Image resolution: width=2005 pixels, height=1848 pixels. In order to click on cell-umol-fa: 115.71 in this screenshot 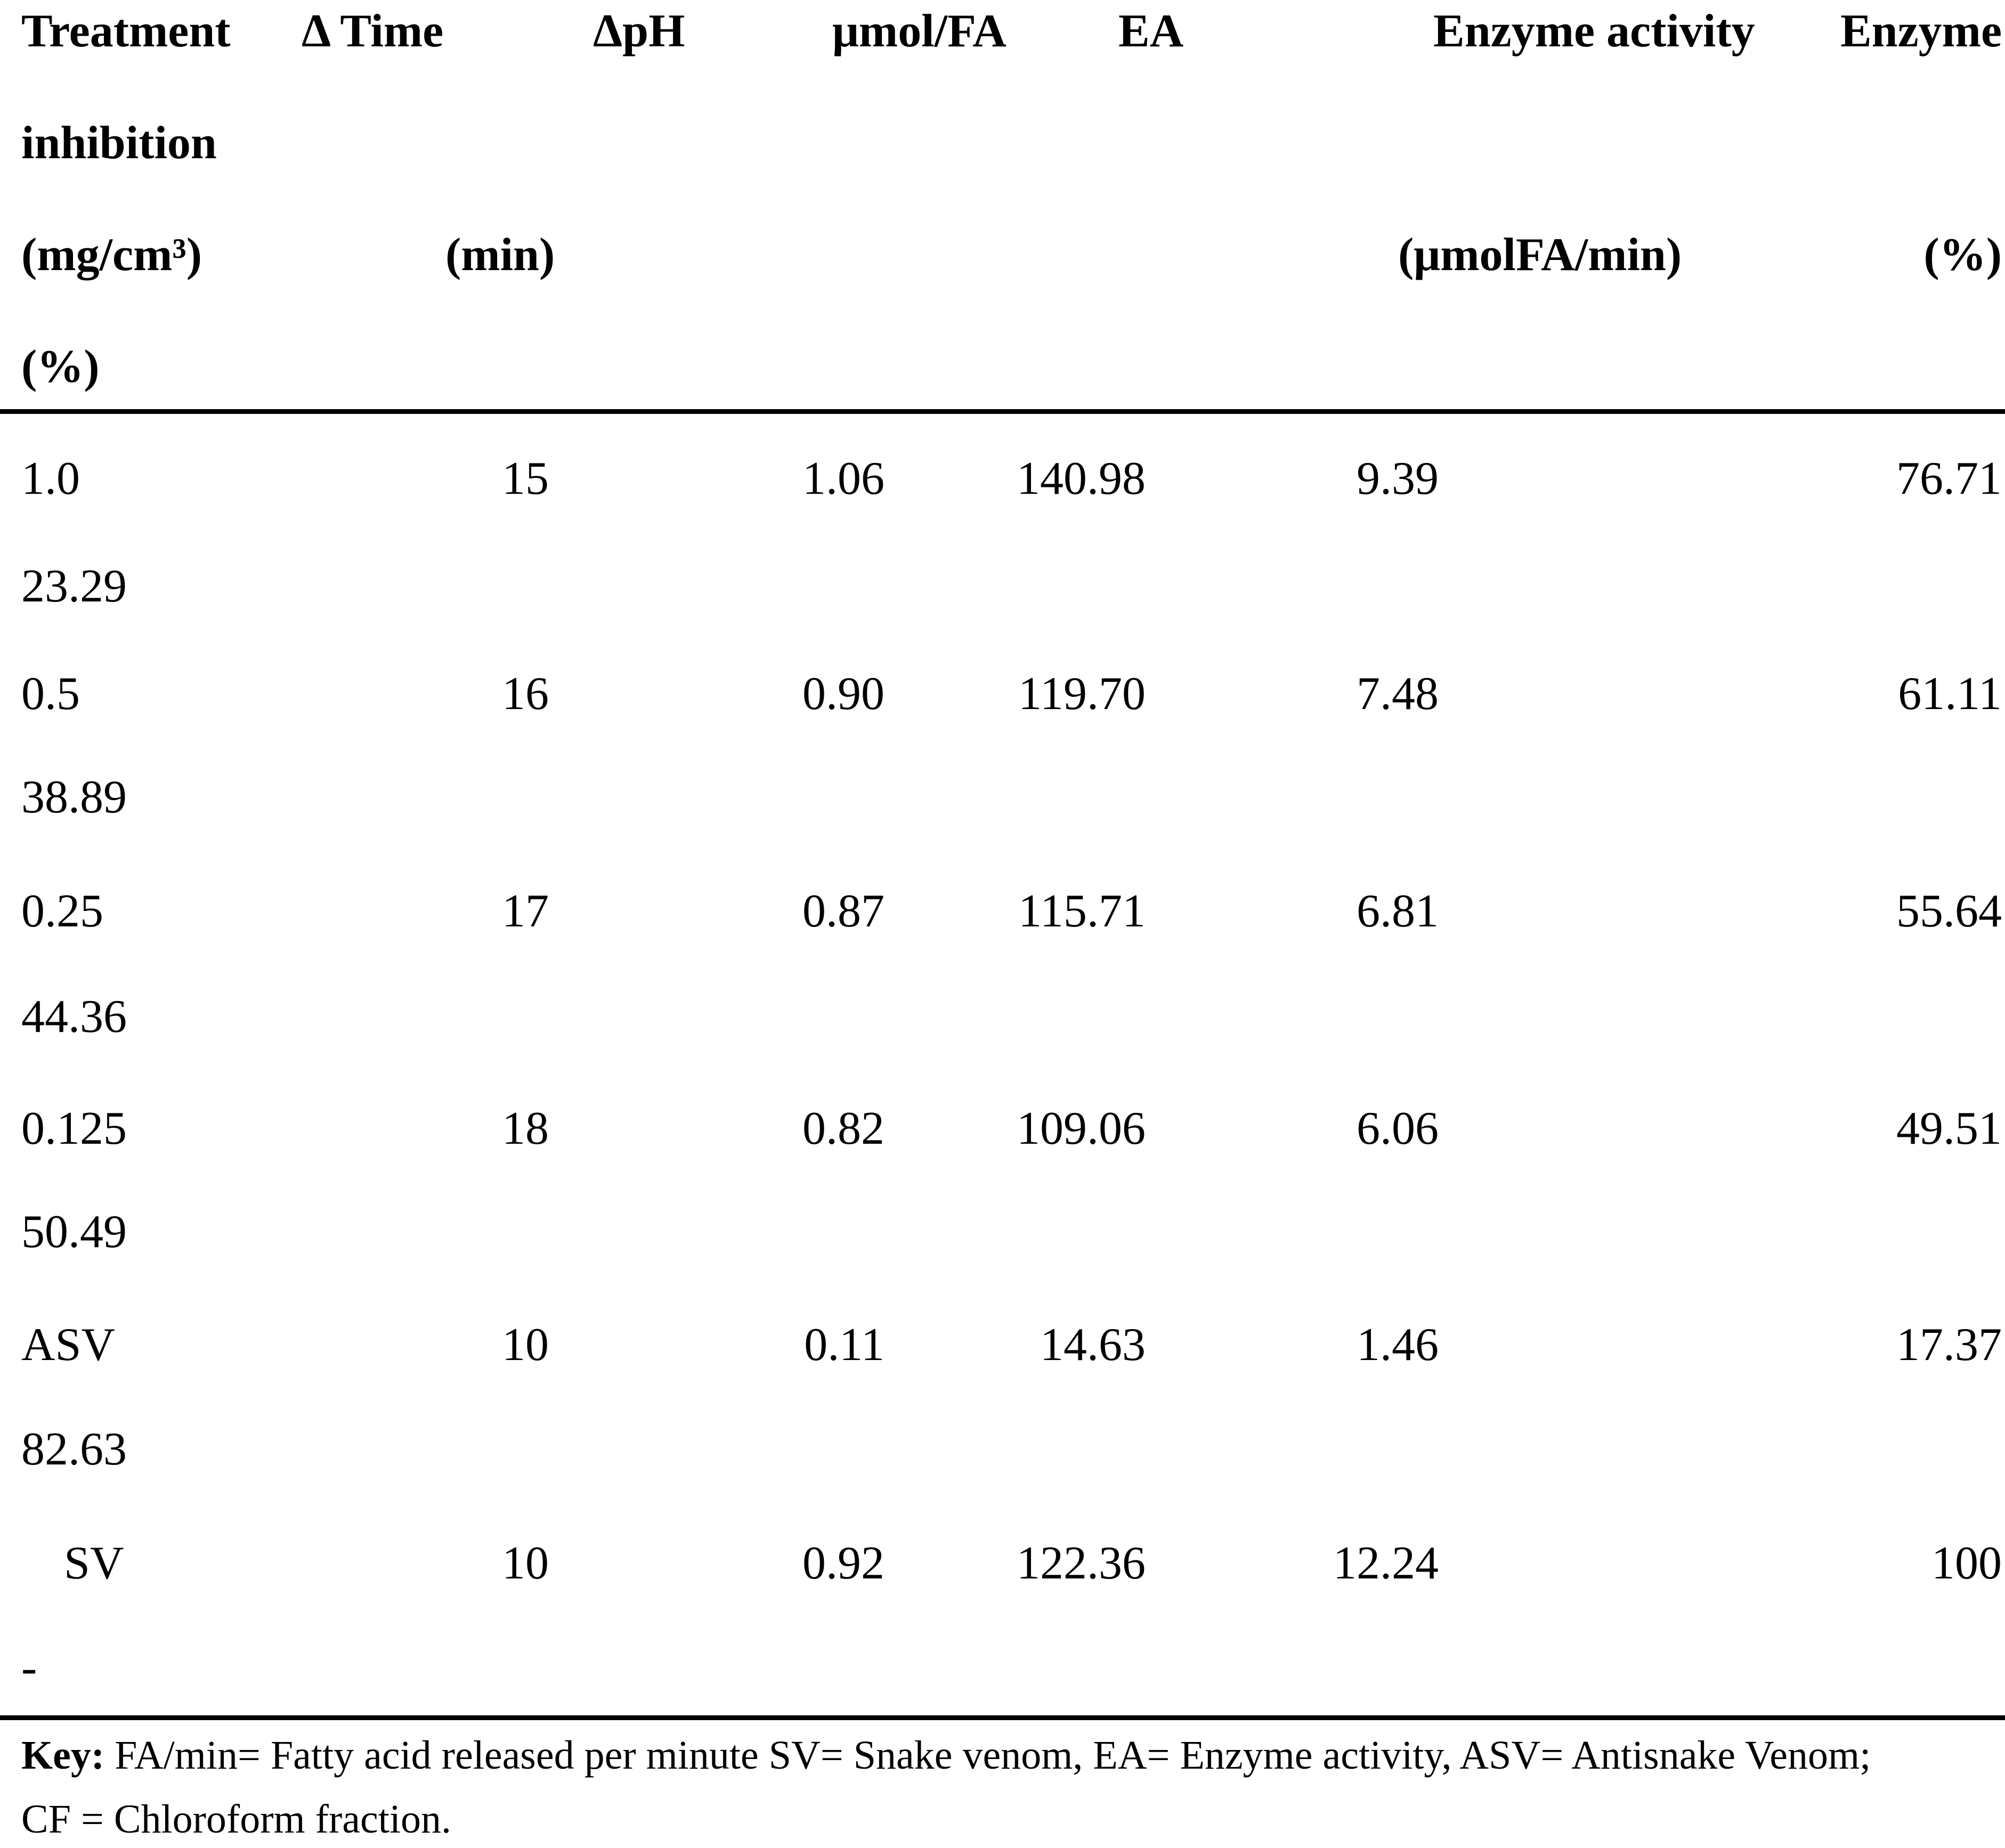, I will do `click(1082, 911)`.